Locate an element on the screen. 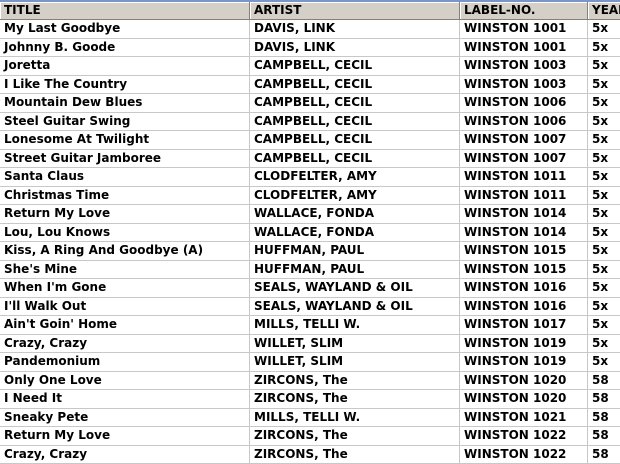 This screenshot has width=620, height=464. title-cell: Johnny B. Goode is located at coordinates (125, 48).